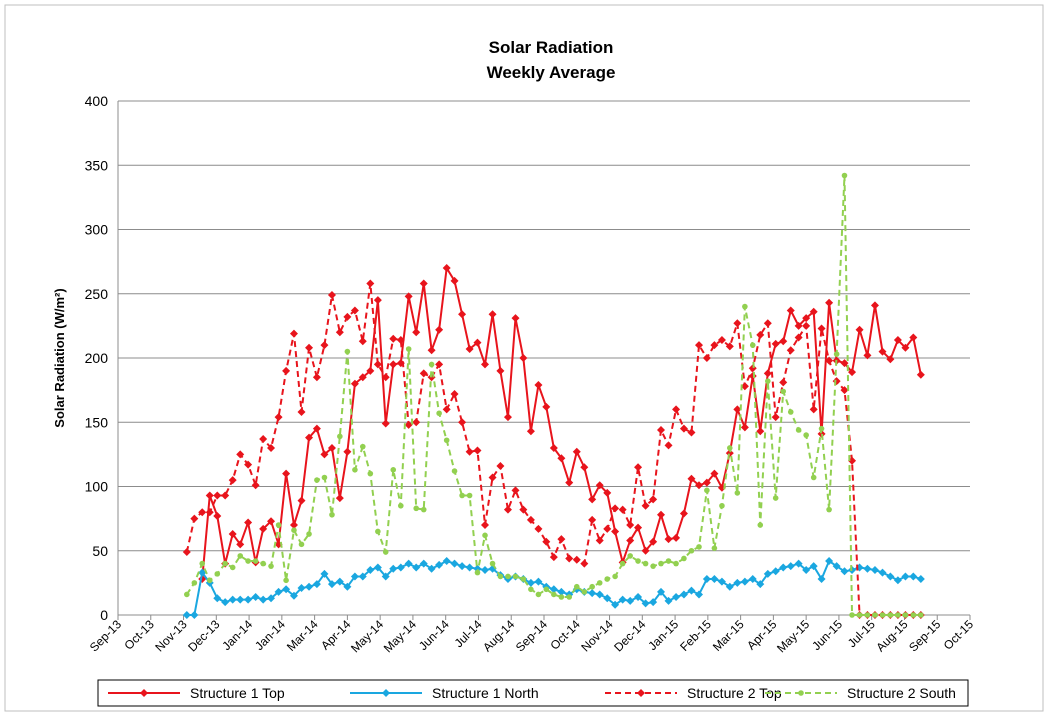 The height and width of the screenshot is (717, 1049). Describe the element at coordinates (97, 230) in the screenshot. I see `y-tick-label: 300` at that location.